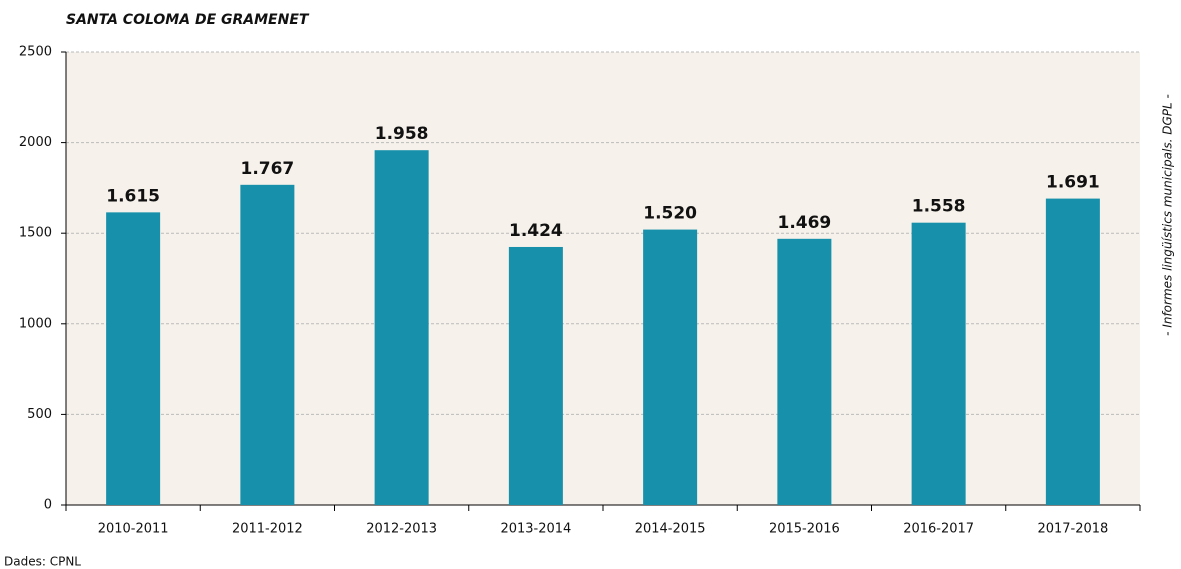 The height and width of the screenshot is (569, 1181). I want to click on y-tick-label: 1500, so click(35, 233).